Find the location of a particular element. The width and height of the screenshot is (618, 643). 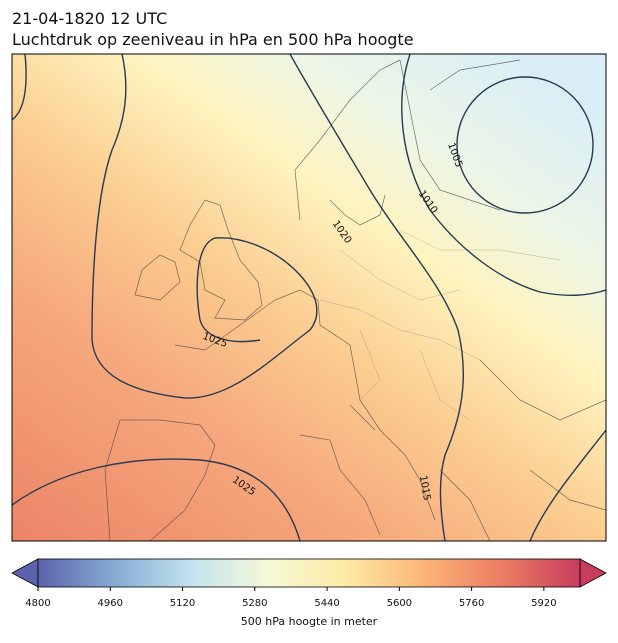

colorbar-tick-label: 5600 is located at coordinates (399, 603).